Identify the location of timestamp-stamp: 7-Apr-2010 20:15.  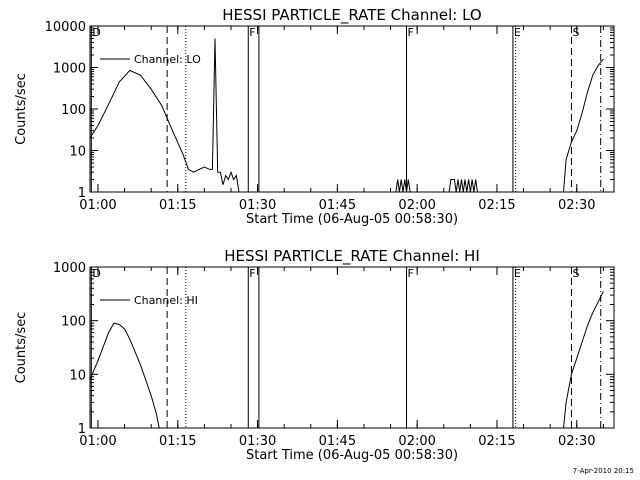
(603, 471).